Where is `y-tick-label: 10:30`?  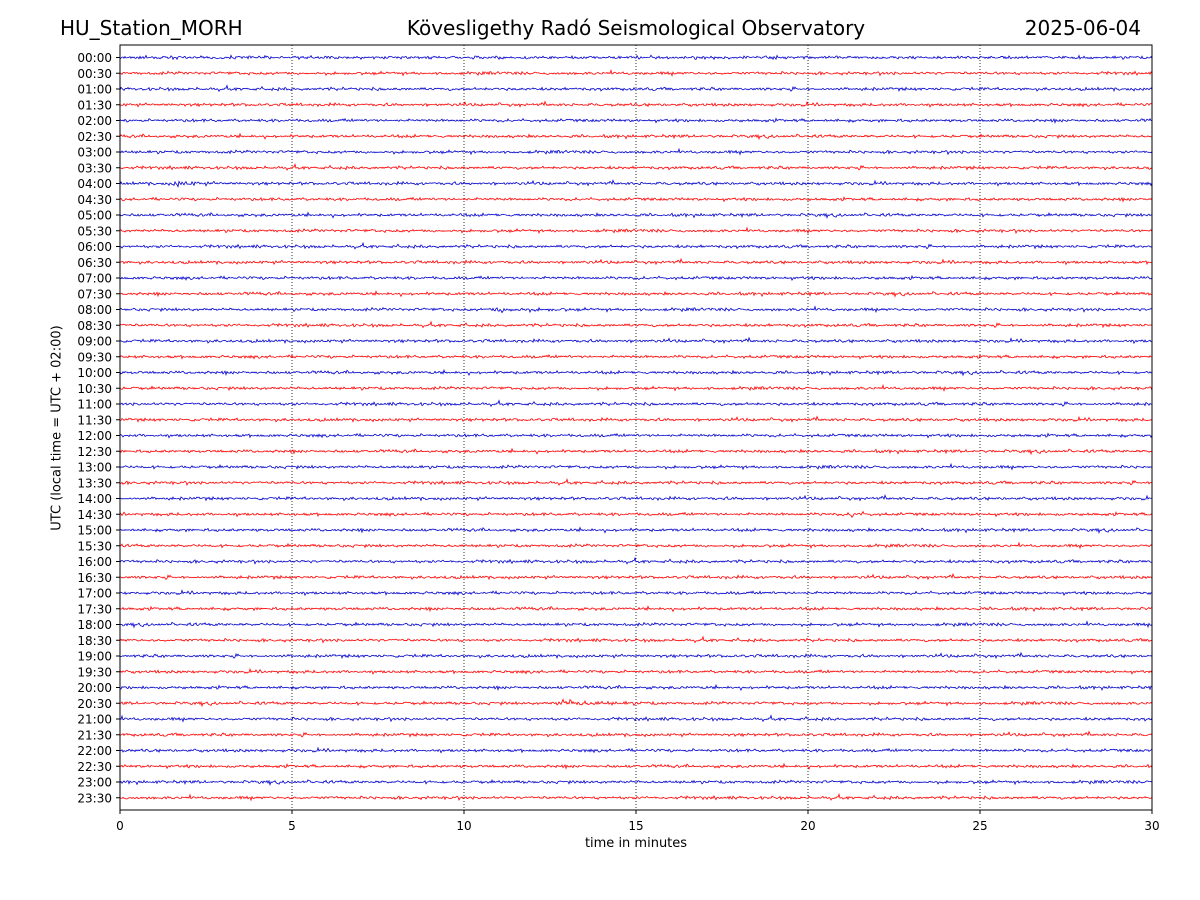
y-tick-label: 10:30 is located at coordinates (94, 389).